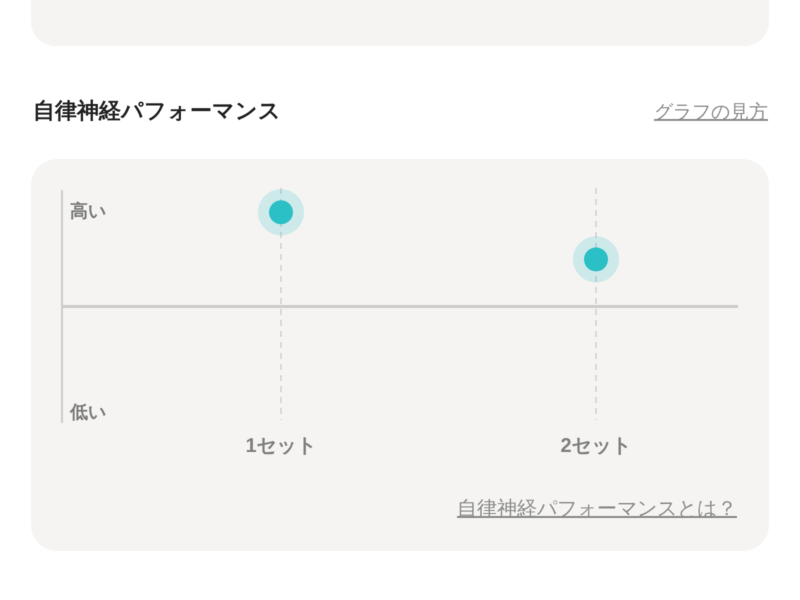 The height and width of the screenshot is (600, 800). What do you see at coordinates (87, 412) in the screenshot?
I see `text: 低い` at bounding box center [87, 412].